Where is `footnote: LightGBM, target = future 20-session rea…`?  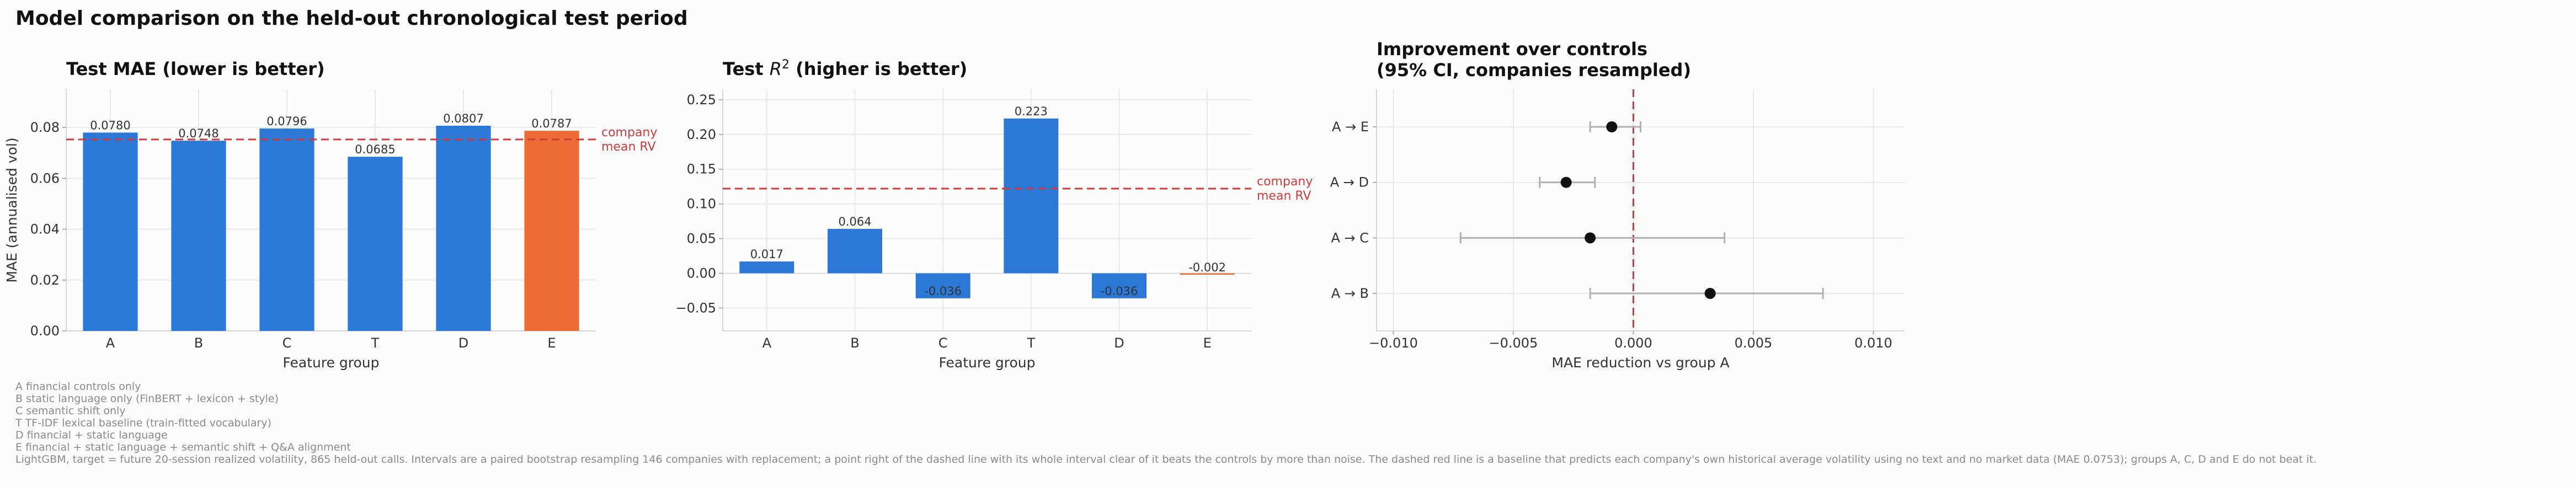
footnote: LightGBM, target = future 20-session rea… is located at coordinates (1166, 459).